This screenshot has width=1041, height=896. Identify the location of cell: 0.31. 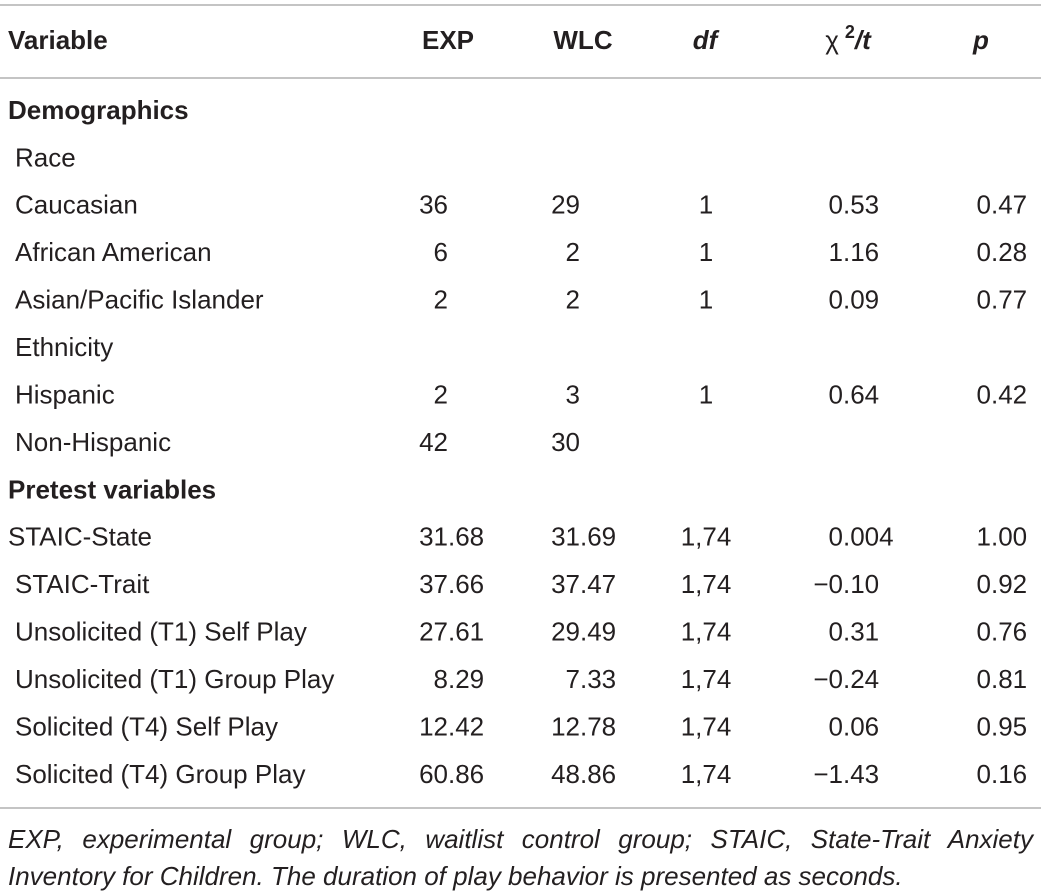
(854, 632).